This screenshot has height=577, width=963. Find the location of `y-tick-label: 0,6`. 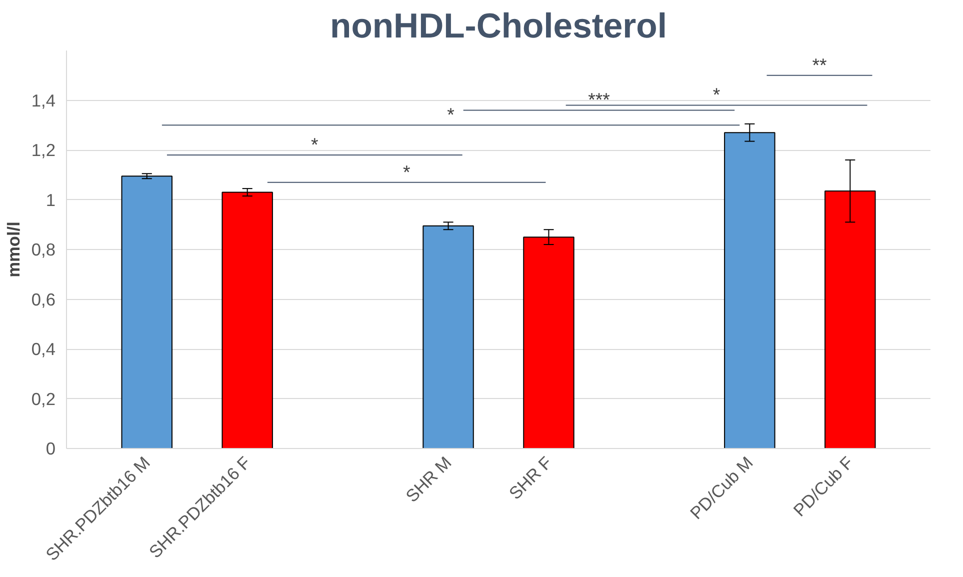

y-tick-label: 0,6 is located at coordinates (43, 299).